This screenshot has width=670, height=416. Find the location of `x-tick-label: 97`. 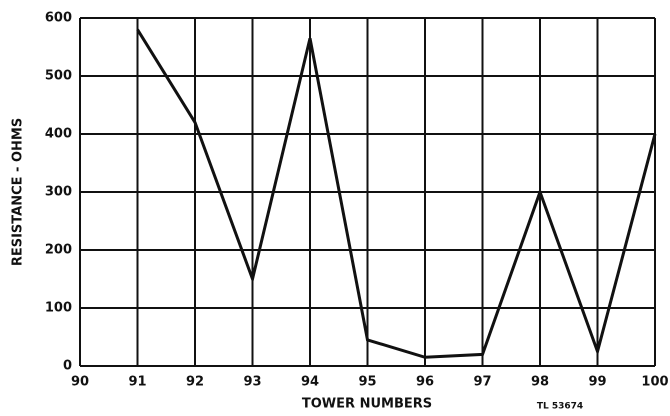

x-tick-label: 97 is located at coordinates (482, 382).